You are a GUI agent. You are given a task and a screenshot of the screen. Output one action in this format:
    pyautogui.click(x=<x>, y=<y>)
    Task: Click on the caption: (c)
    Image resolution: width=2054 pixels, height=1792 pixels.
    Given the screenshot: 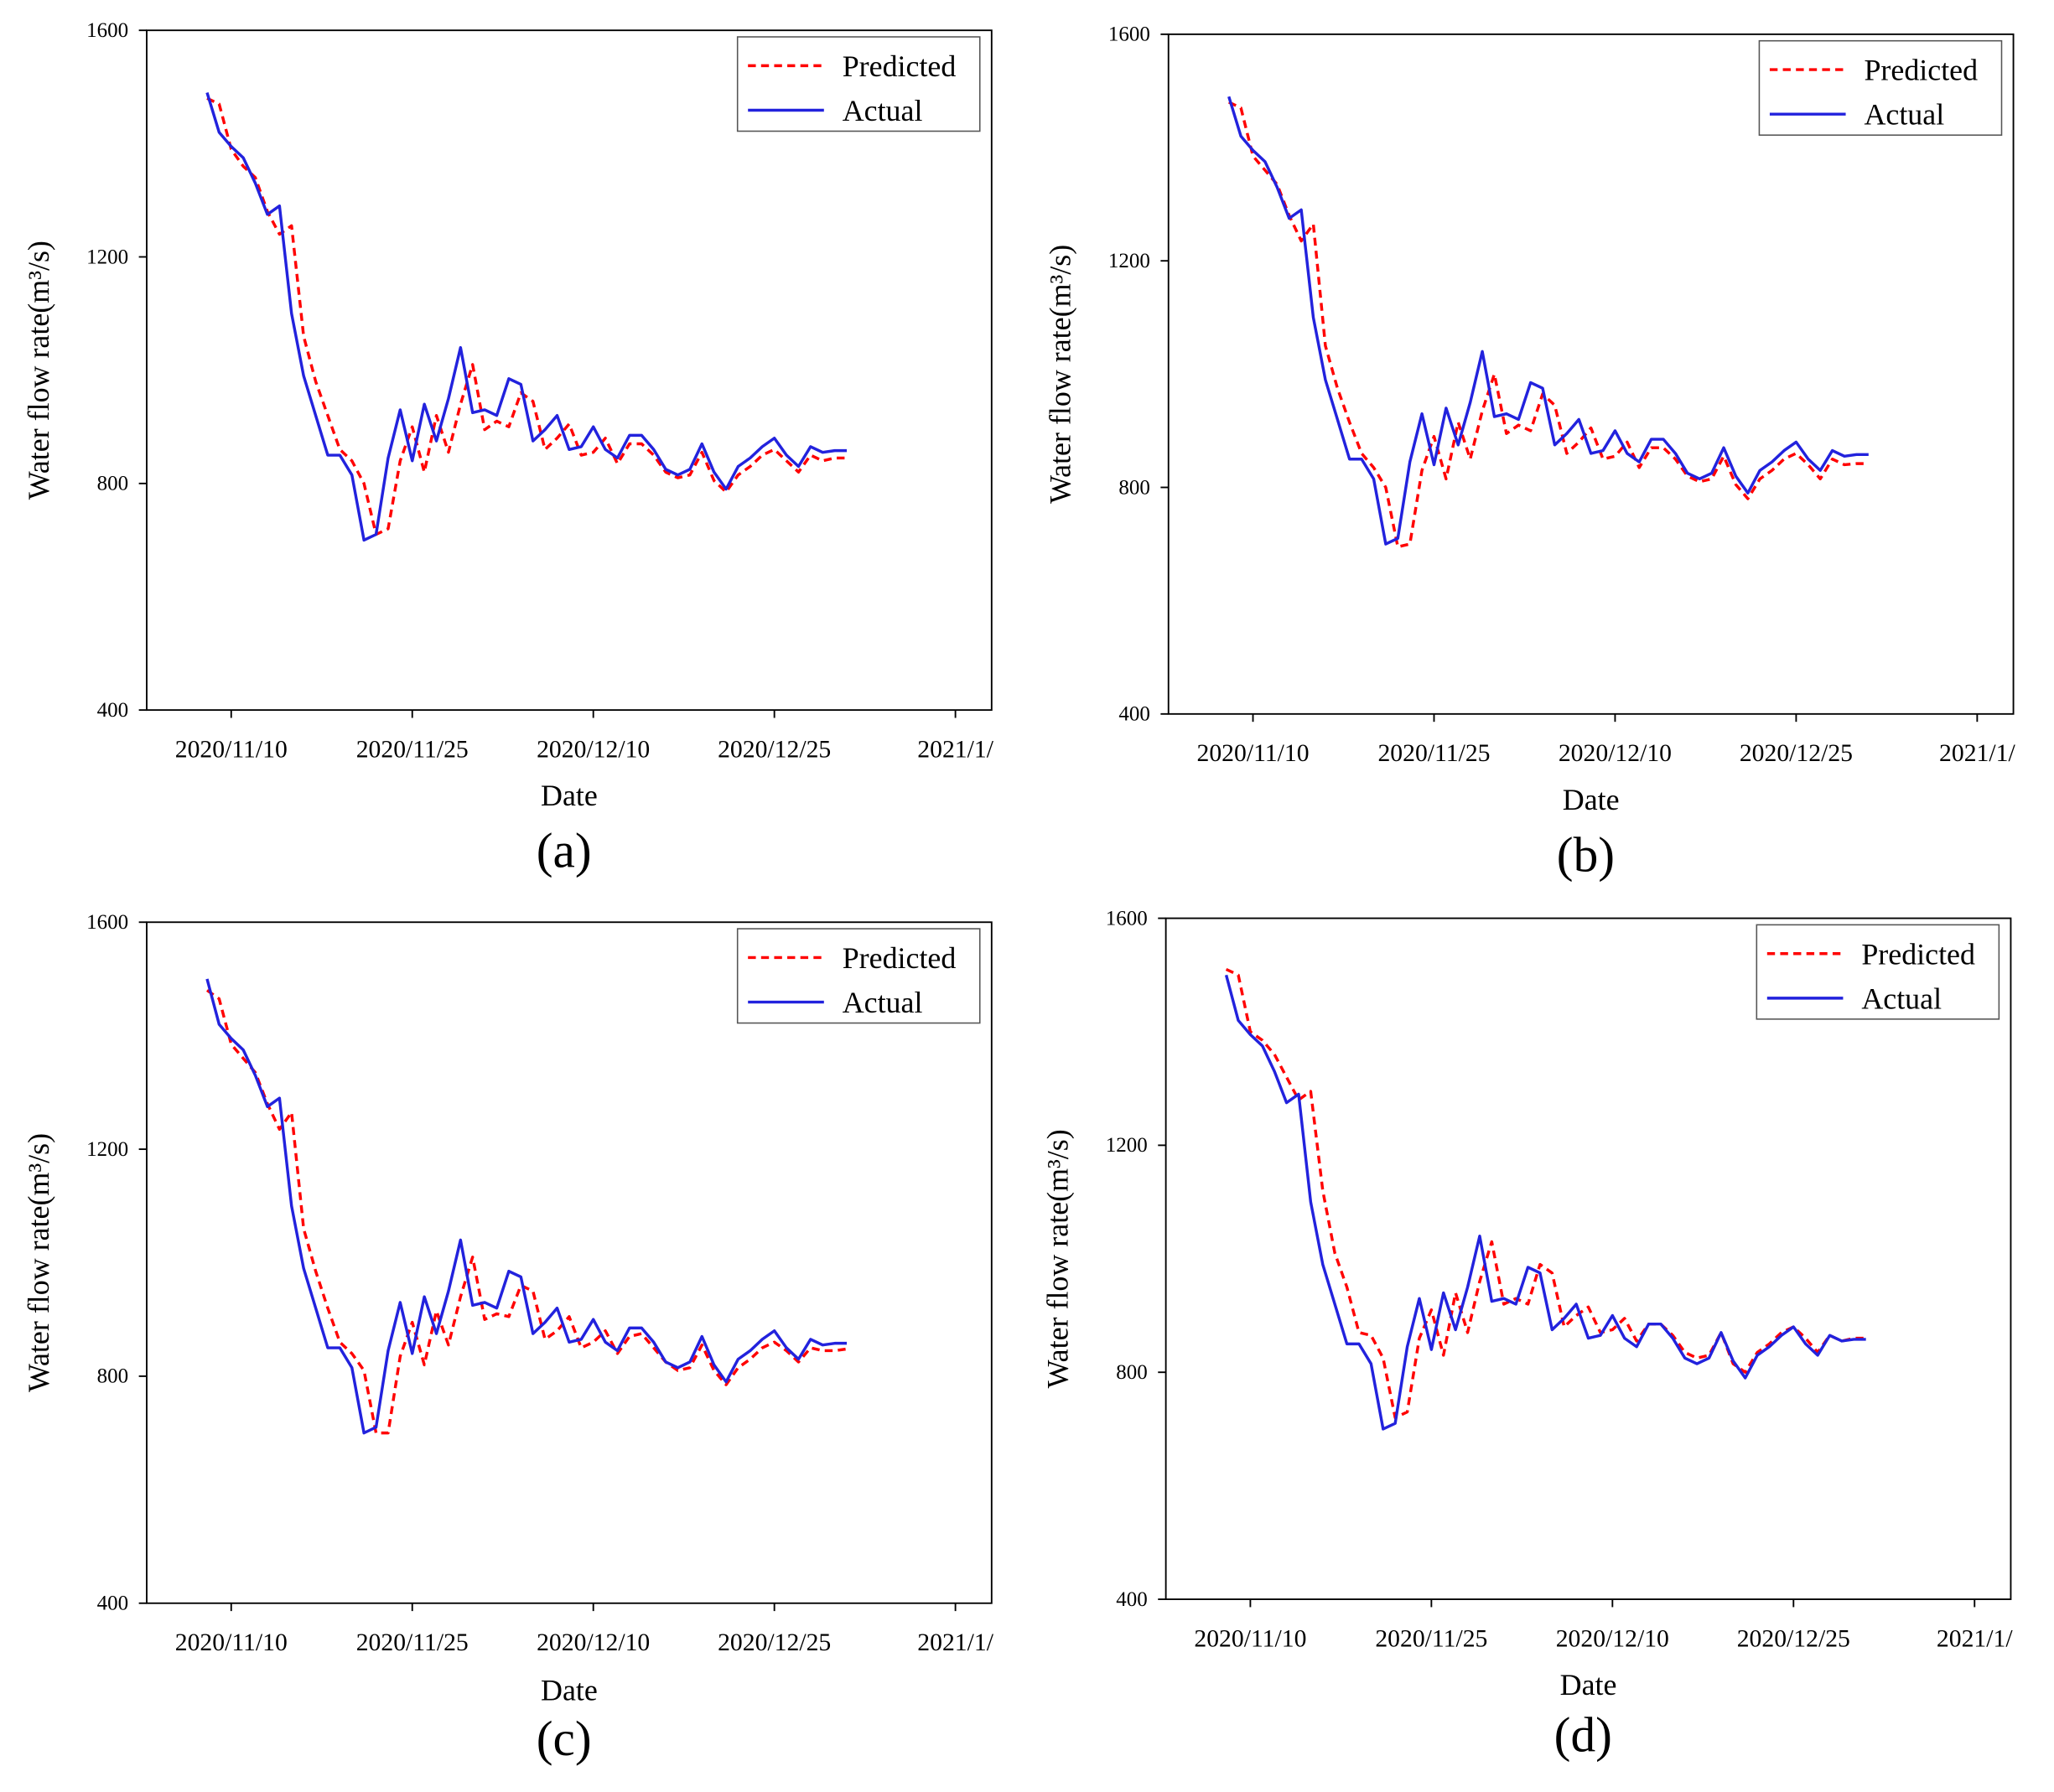 What is the action you would take?
    pyautogui.click(x=564, y=1739)
    